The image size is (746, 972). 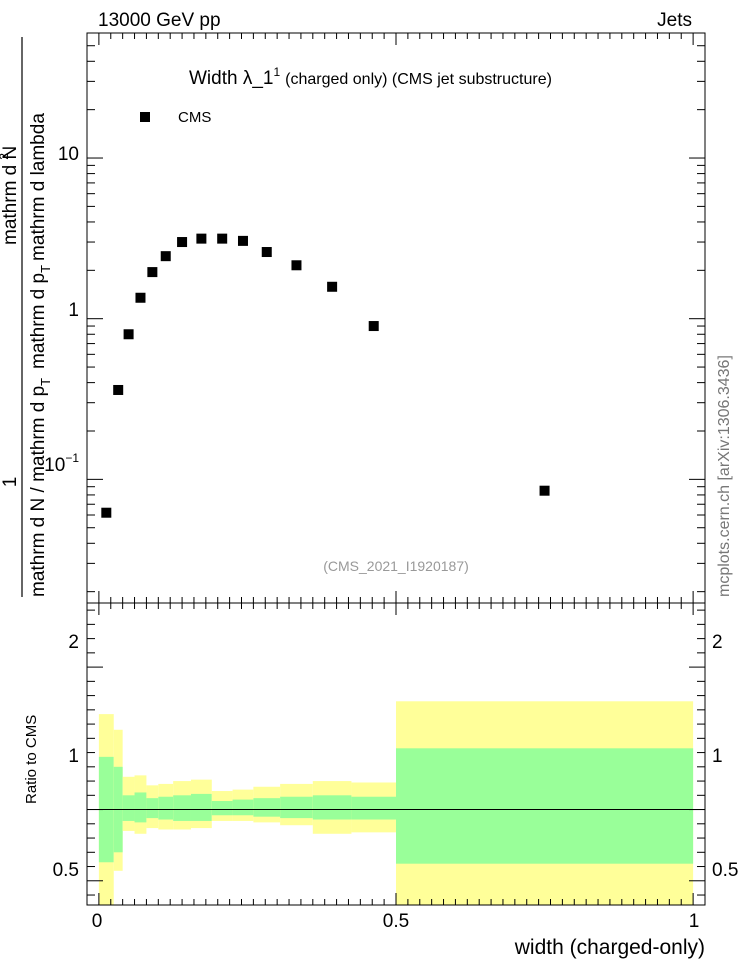 What do you see at coordinates (694, 921) in the screenshot?
I see `xtick-label-1: 1` at bounding box center [694, 921].